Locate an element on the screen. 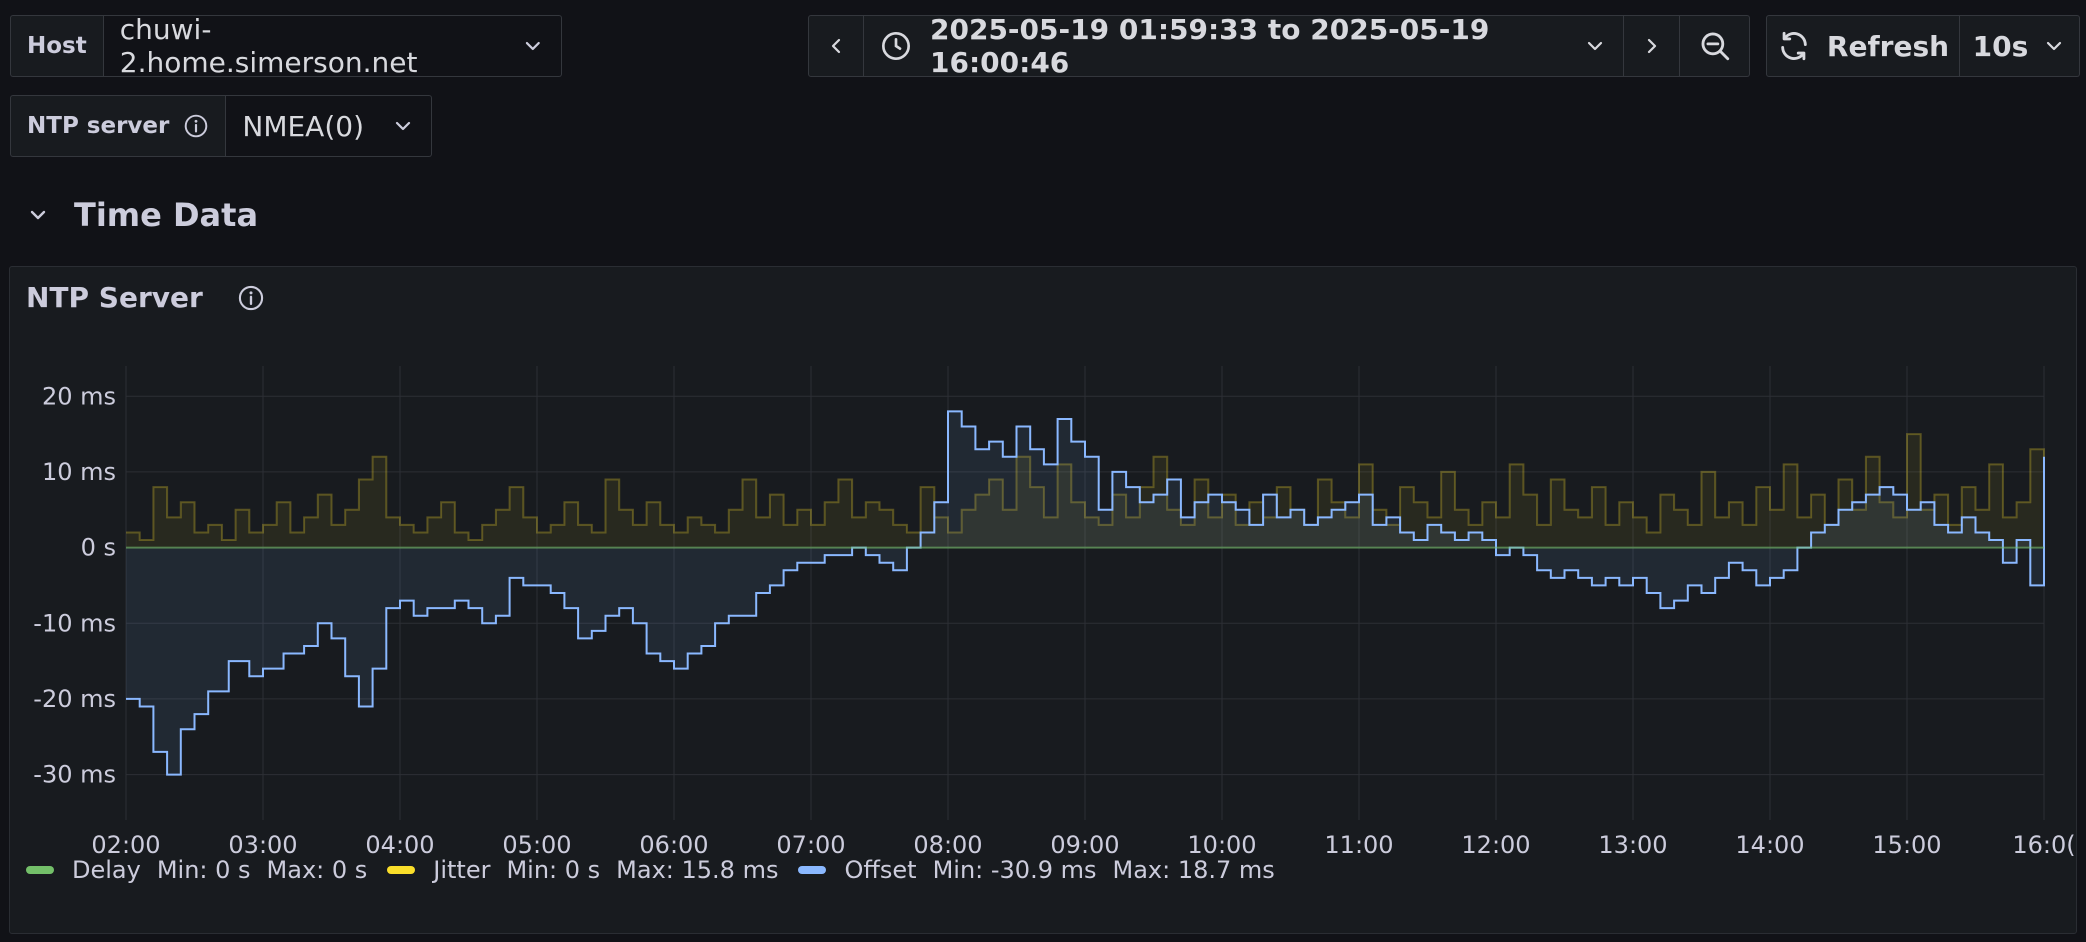 The width and height of the screenshot is (2086, 942). legend-max: Max: 0 s is located at coordinates (317, 870).